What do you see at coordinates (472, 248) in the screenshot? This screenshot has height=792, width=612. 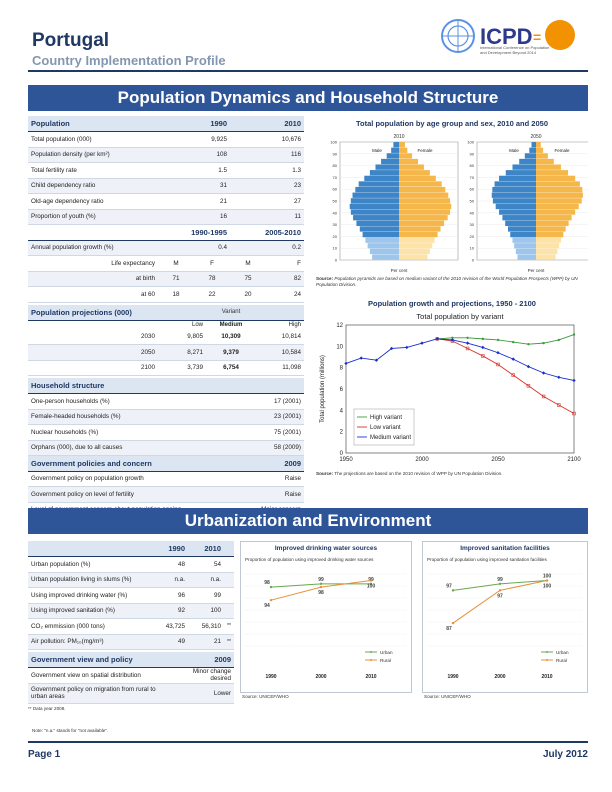 I see `pyramid-age-tick: 10` at bounding box center [472, 248].